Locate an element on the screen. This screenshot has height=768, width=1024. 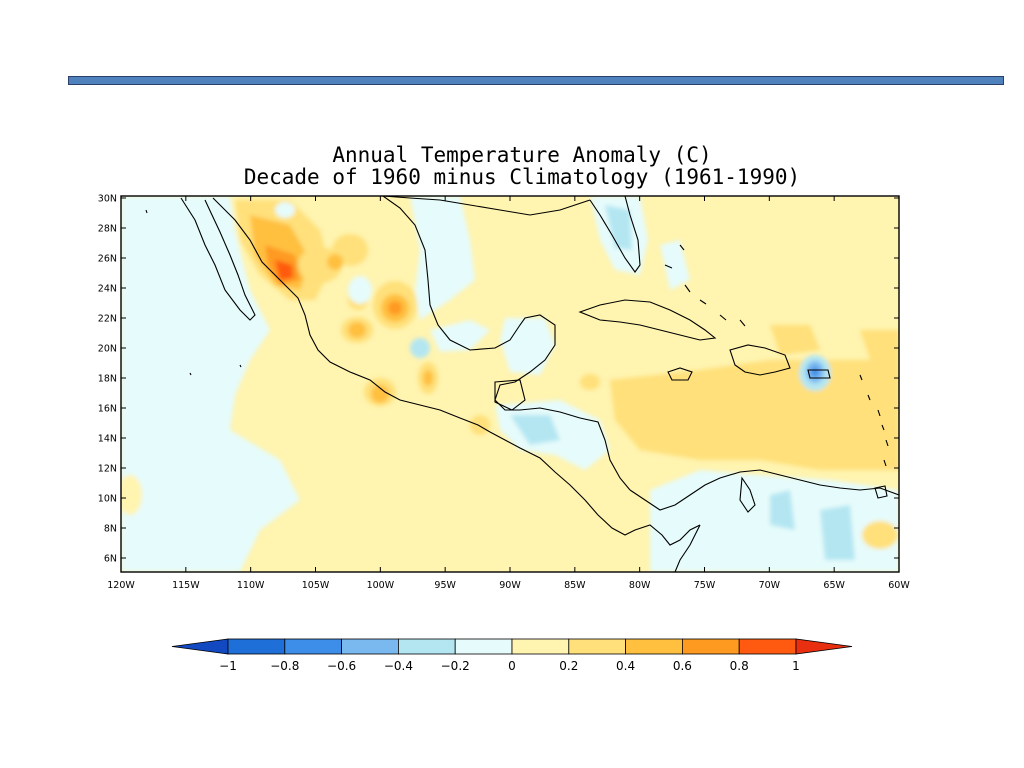
lon-label: 120W is located at coordinates (121, 585).